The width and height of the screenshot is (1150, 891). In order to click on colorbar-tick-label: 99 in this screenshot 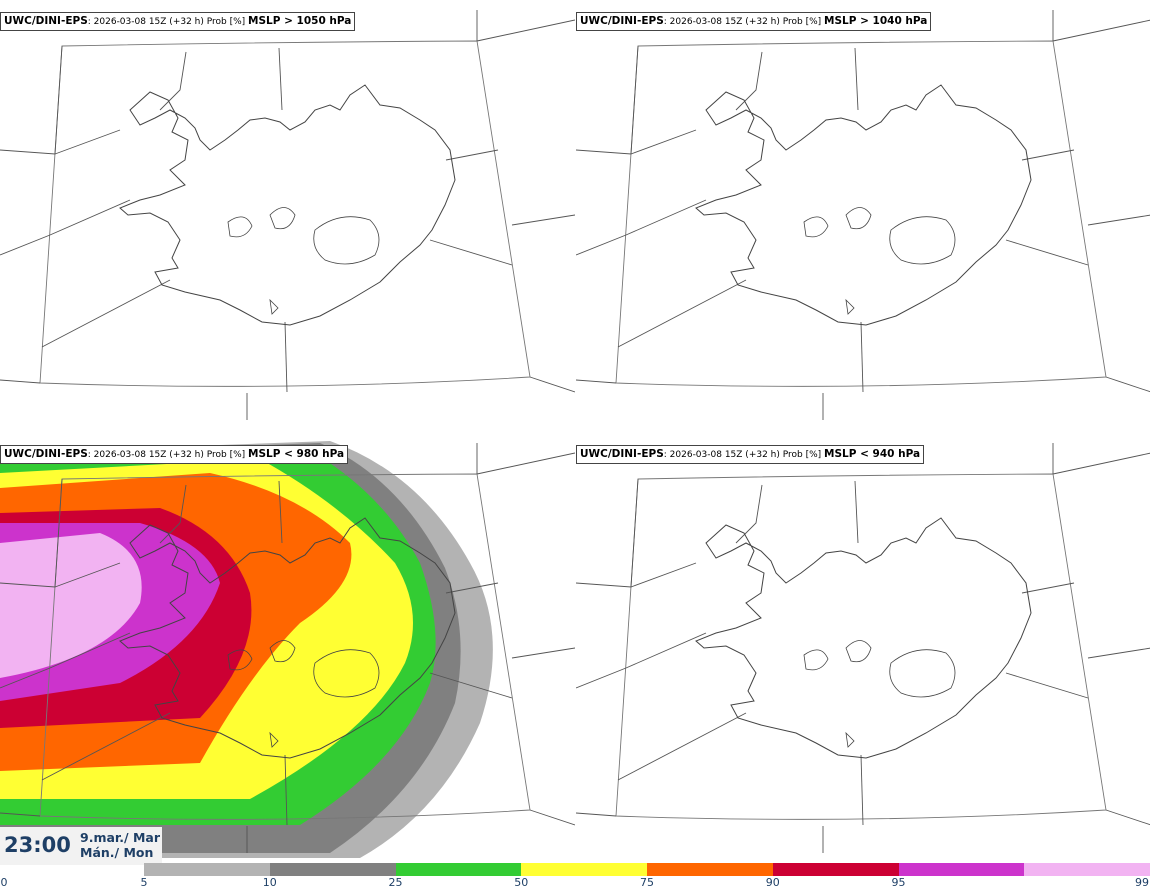, I will do `click(1142, 882)`.